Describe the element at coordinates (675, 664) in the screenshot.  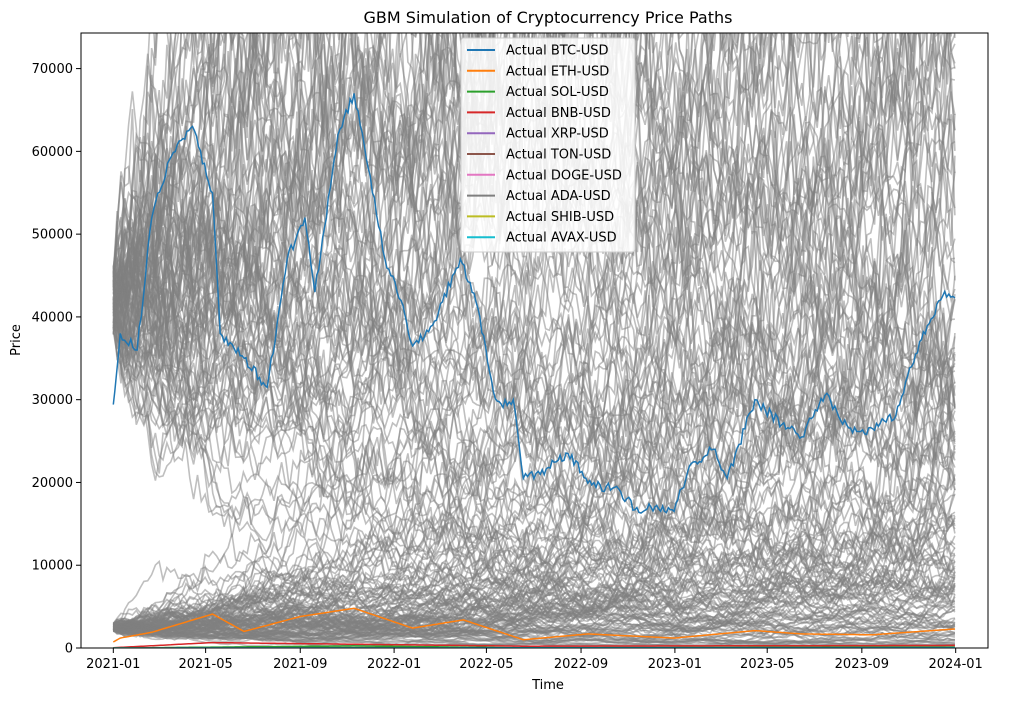
I see `x-tick-label: 2023-01` at that location.